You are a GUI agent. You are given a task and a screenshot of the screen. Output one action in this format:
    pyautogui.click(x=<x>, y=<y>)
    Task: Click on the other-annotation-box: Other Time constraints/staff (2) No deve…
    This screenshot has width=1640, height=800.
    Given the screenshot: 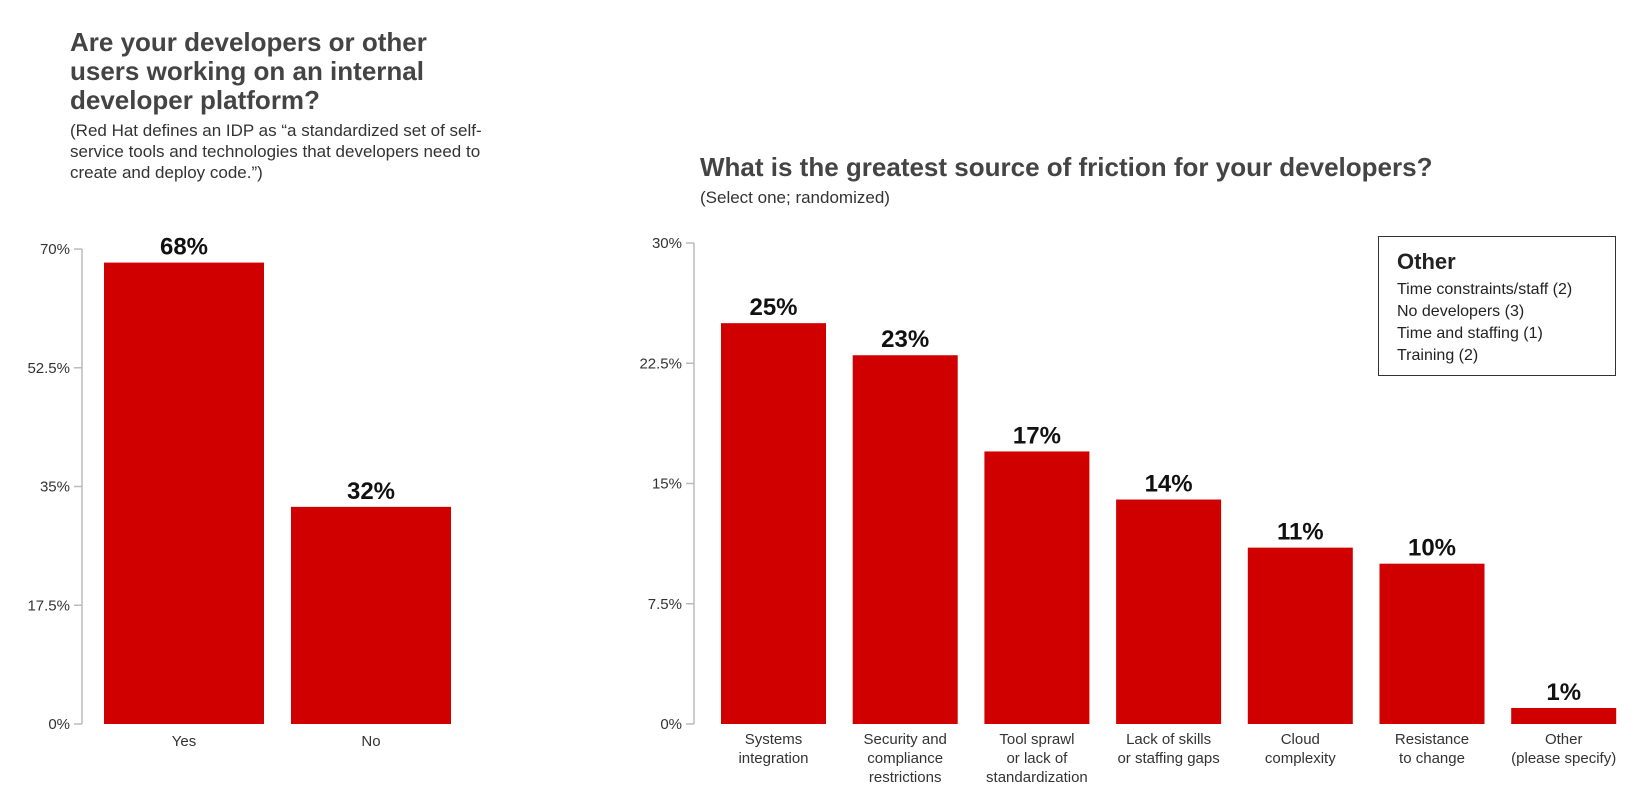 What is the action you would take?
    pyautogui.click(x=1497, y=306)
    